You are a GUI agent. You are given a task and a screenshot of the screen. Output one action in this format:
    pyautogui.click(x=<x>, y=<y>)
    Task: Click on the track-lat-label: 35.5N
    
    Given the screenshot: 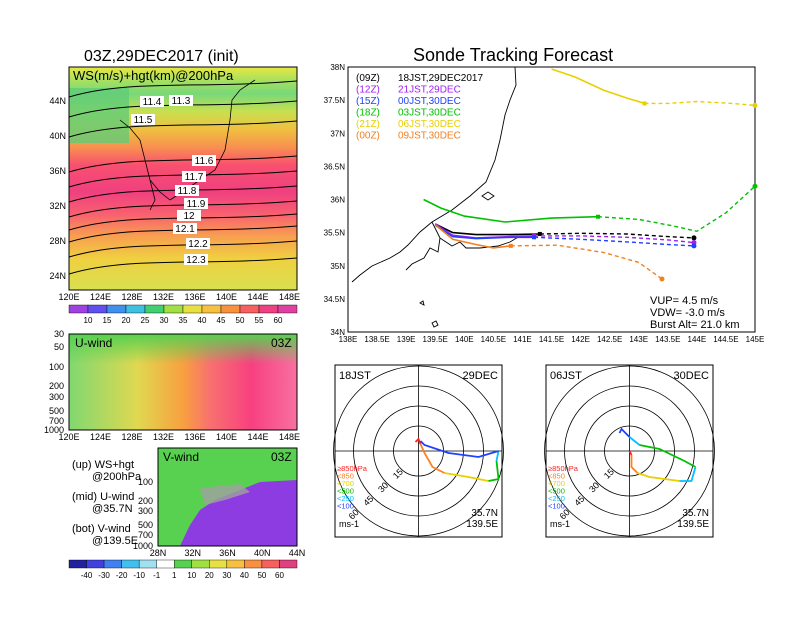 What is the action you would take?
    pyautogui.click(x=335, y=233)
    